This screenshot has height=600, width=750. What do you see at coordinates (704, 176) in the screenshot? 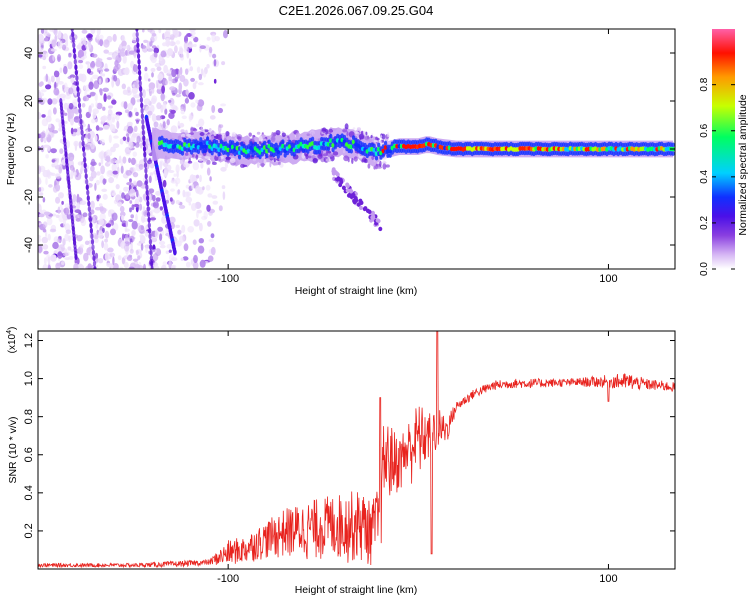
I see `colorbar-tick-label: 0.4` at bounding box center [704, 176].